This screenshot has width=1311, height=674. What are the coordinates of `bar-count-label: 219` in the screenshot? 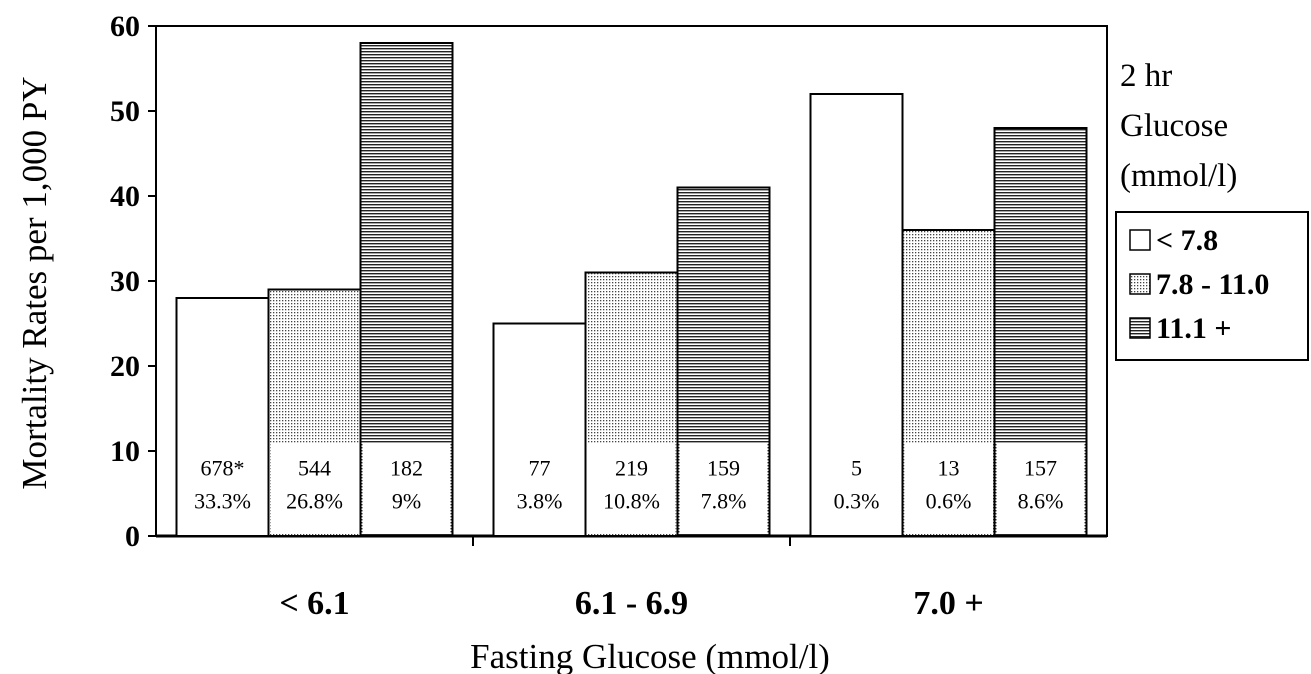 It's located at (631, 467).